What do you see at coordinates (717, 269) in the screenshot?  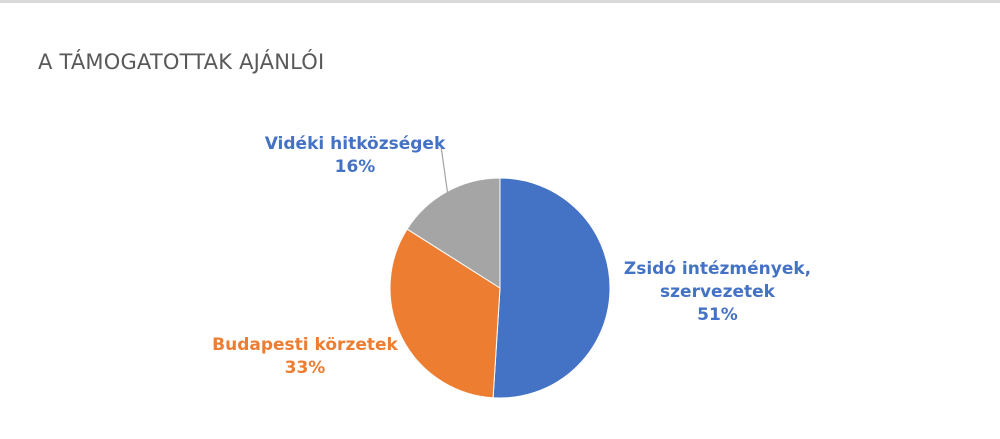 I see `label-zsido-line1: Zsidó intézmények,` at bounding box center [717, 269].